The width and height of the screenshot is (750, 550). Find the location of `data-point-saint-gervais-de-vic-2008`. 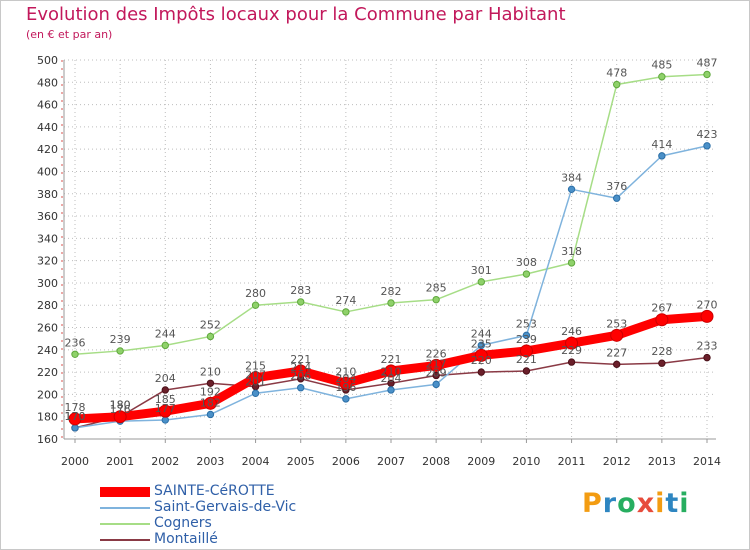

data-point-saint-gervais-de-vic-2008 is located at coordinates (436, 384).